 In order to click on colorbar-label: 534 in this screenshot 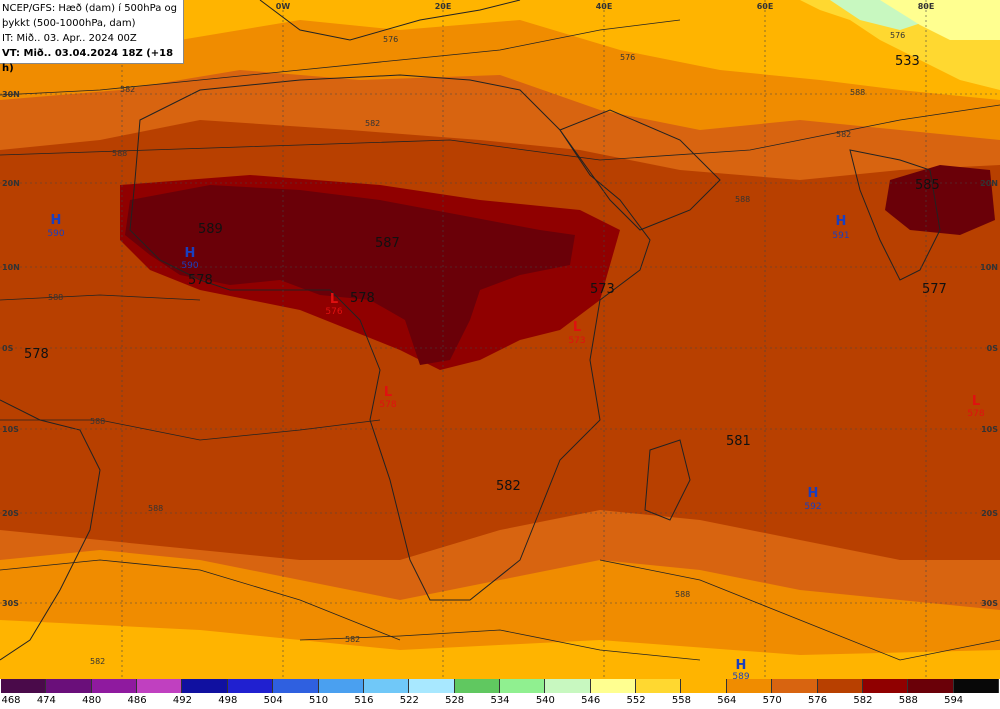, I will do `click(500, 700)`.